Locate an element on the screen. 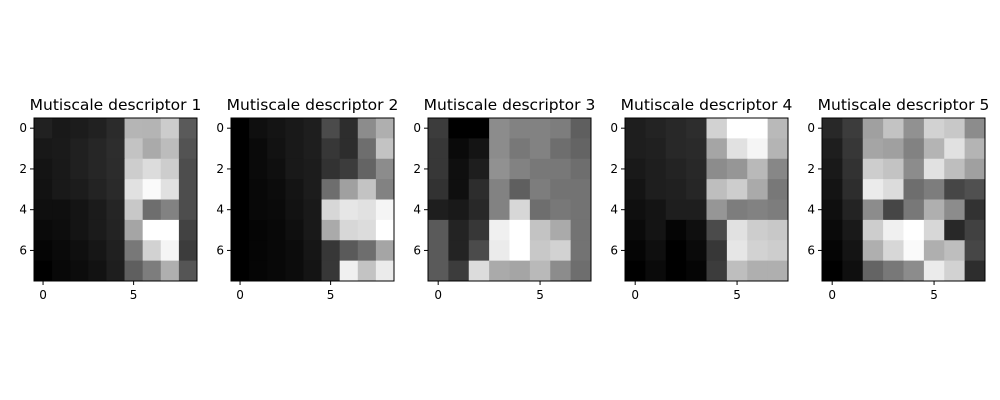 Image resolution: width=1000 pixels, height=400 pixels. axes-frame is located at coordinates (115, 199).